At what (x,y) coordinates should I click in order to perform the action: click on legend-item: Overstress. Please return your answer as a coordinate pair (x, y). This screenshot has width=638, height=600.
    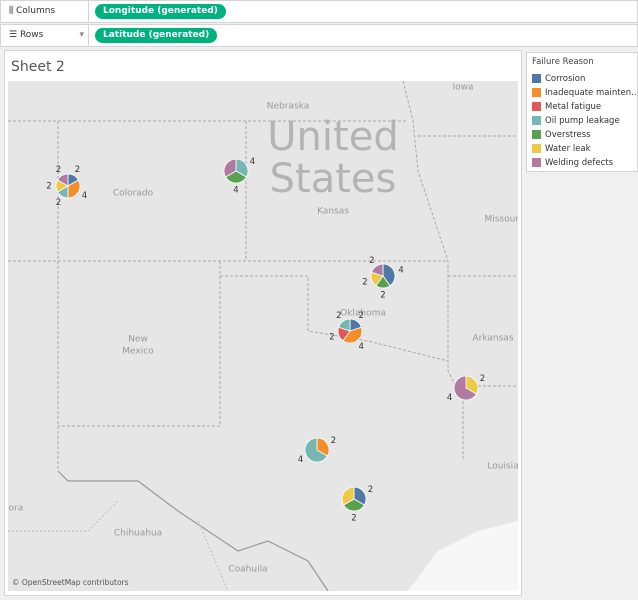
    Looking at the image, I should click on (561, 136).